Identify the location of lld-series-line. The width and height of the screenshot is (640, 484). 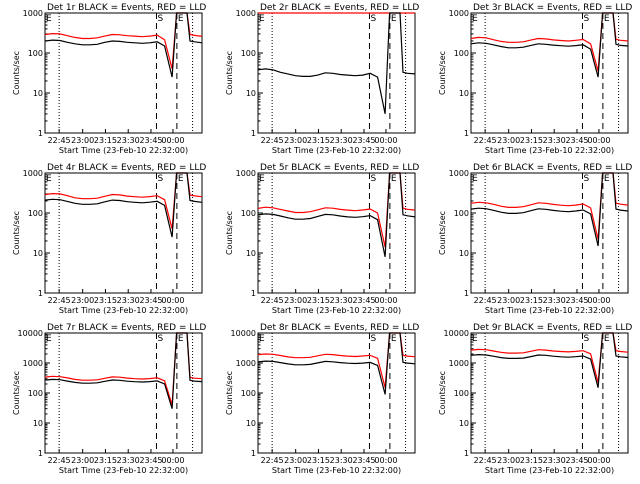
(336, 210).